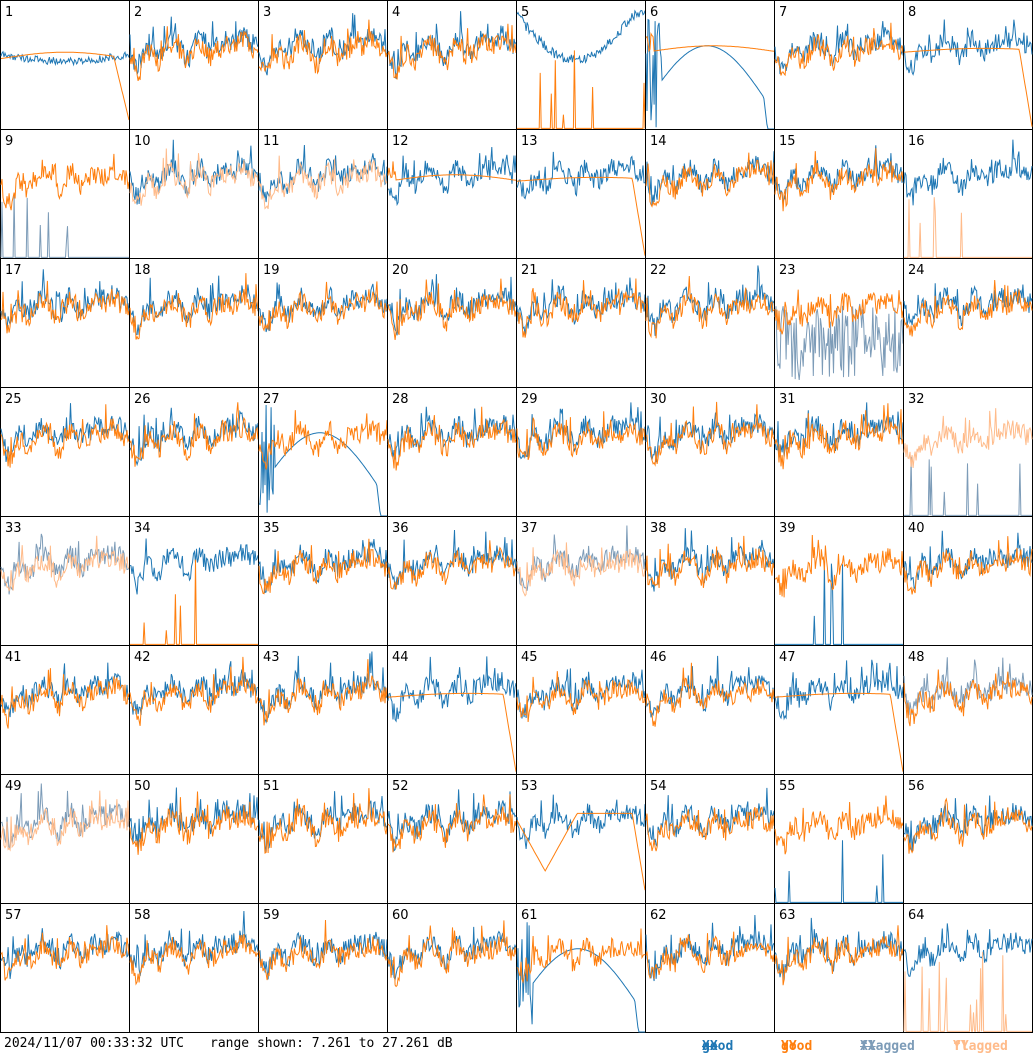 The height and width of the screenshot is (1054, 1033). What do you see at coordinates (142, 915) in the screenshot?
I see `panel-label: 58` at bounding box center [142, 915].